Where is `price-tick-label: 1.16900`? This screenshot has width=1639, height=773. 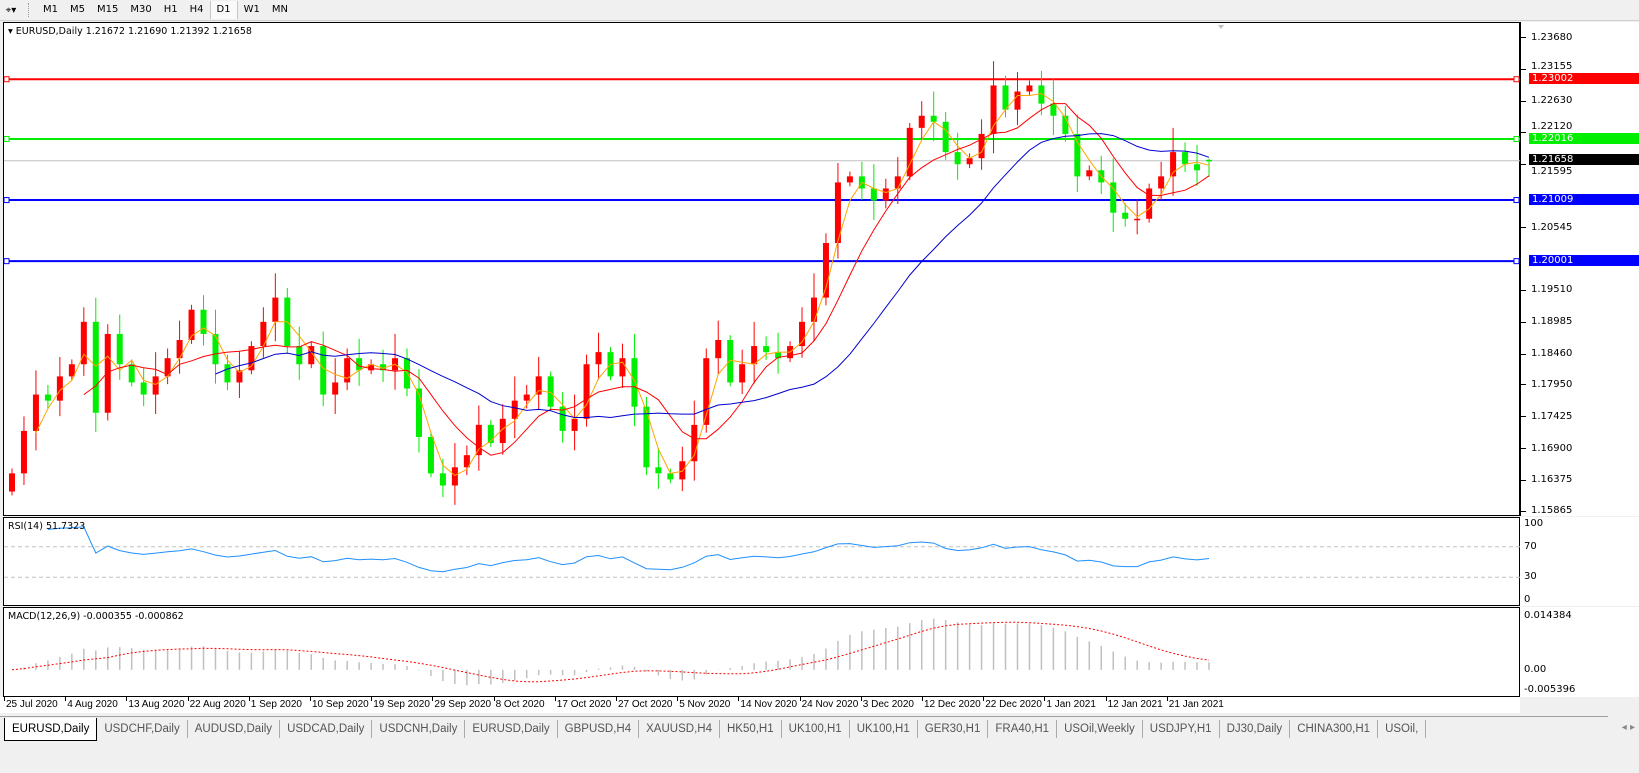
price-tick-label: 1.16900 is located at coordinates (1552, 448).